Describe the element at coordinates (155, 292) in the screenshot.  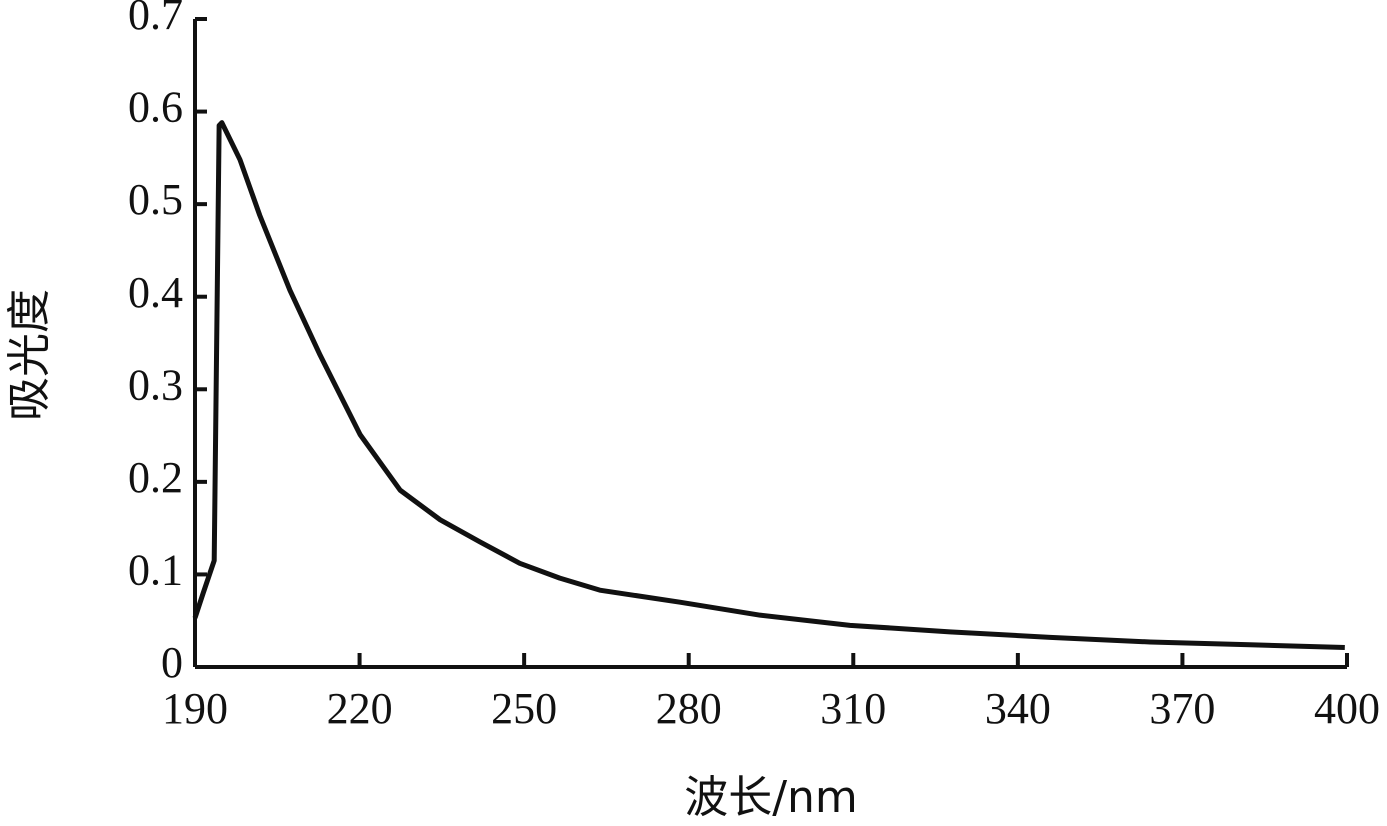
I see `y-tick-label: 0.4` at that location.